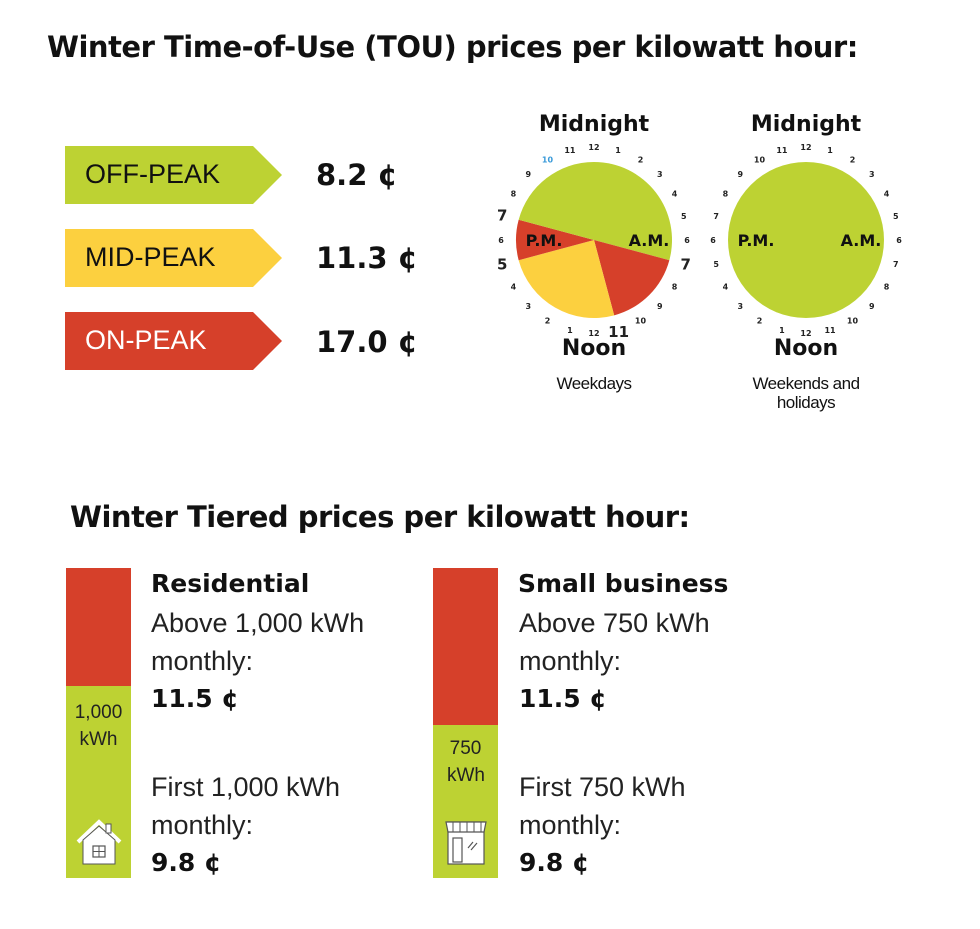  Describe the element at coordinates (146, 340) in the screenshot. I see `on-peak-label: ON-PEAK` at that location.